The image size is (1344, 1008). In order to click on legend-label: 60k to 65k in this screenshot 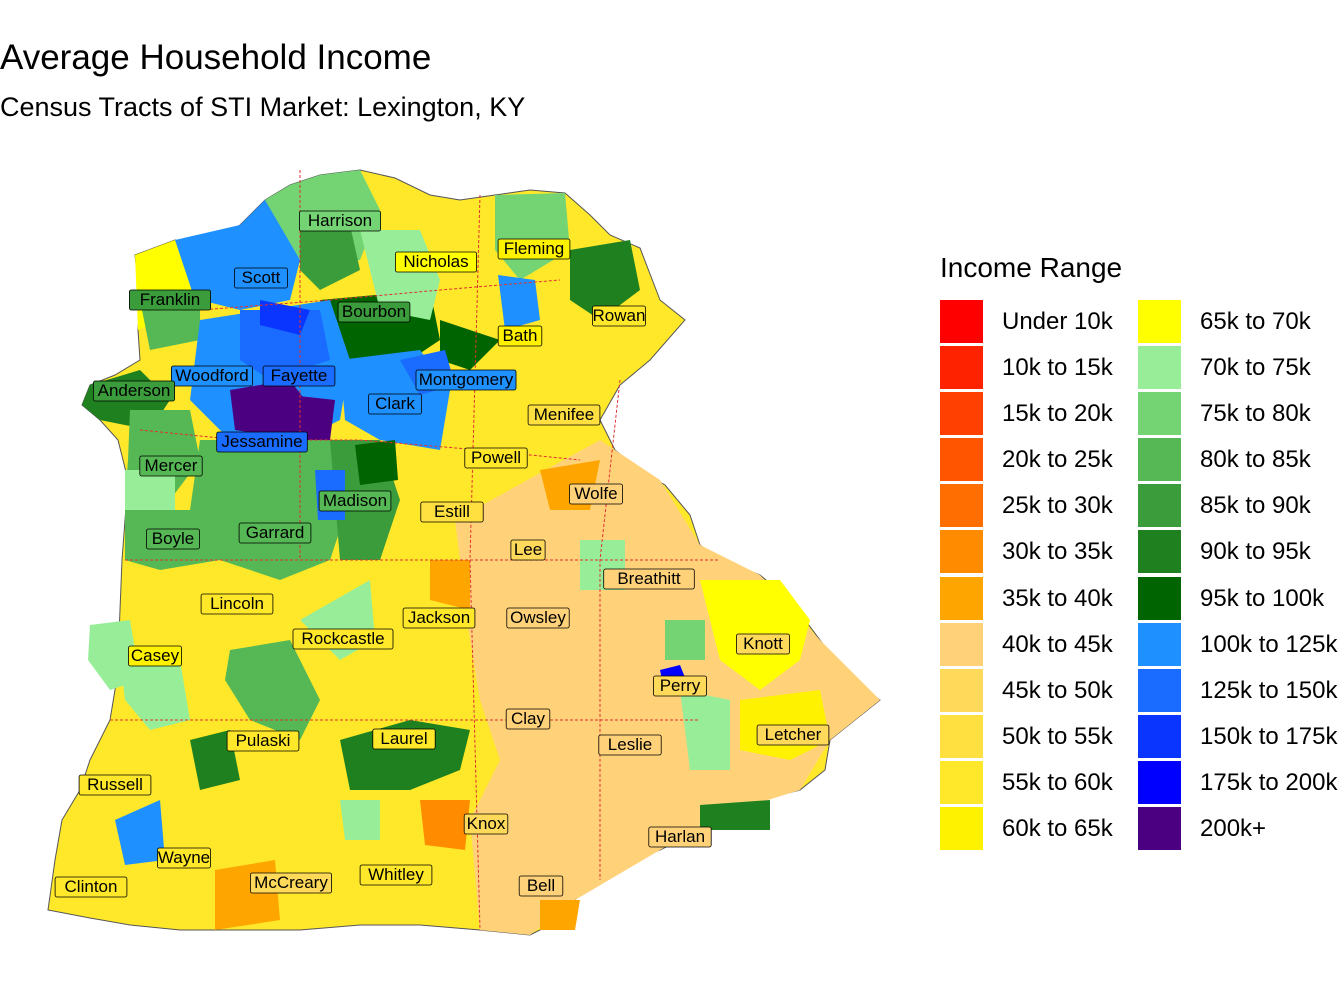, I will do `click(1057, 829)`.